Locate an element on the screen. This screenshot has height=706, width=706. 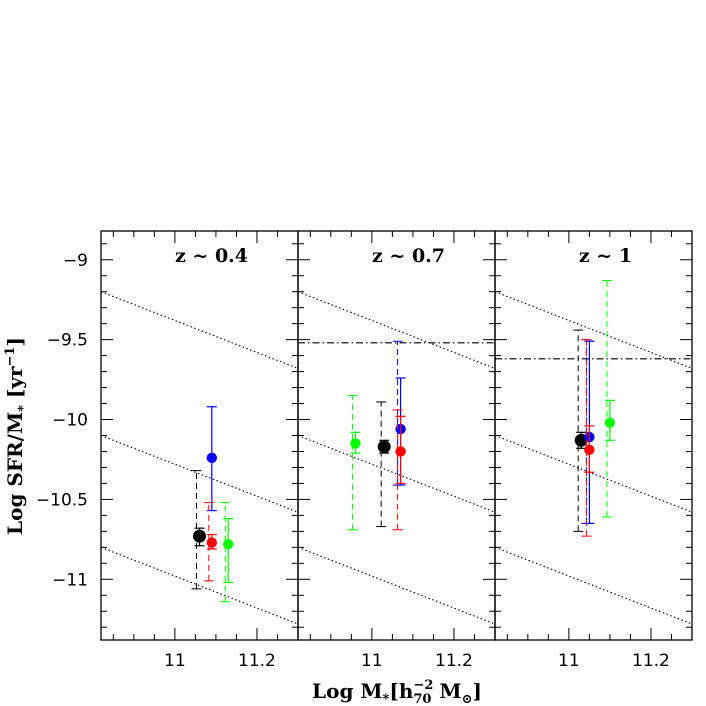
y-axis-label: Log SFR/M* [yr−1] is located at coordinates (17, 436).